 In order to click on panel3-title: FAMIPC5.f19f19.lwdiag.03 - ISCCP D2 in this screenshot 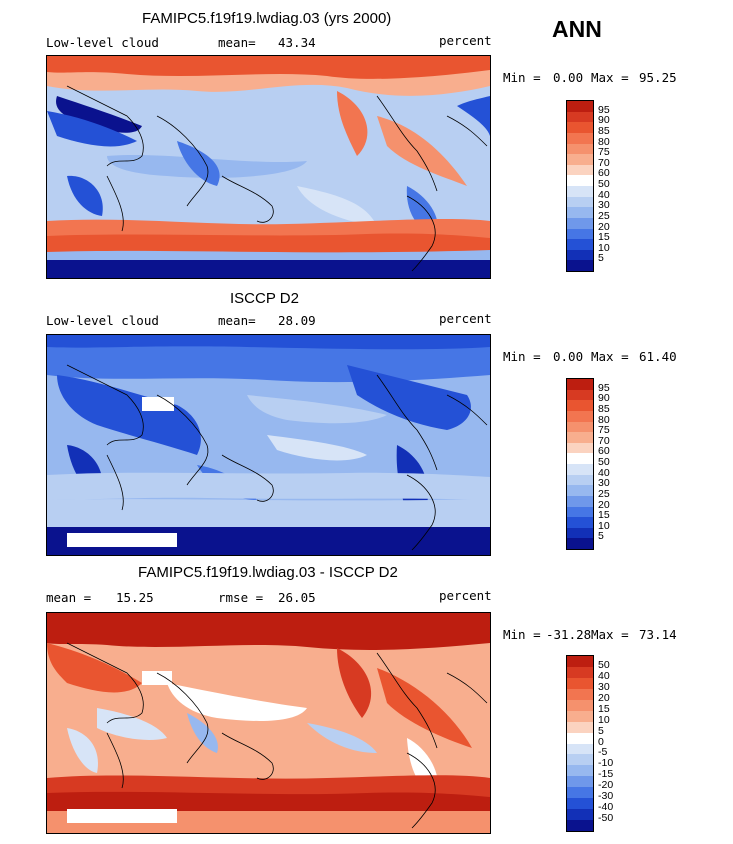, I will do `click(268, 572)`.